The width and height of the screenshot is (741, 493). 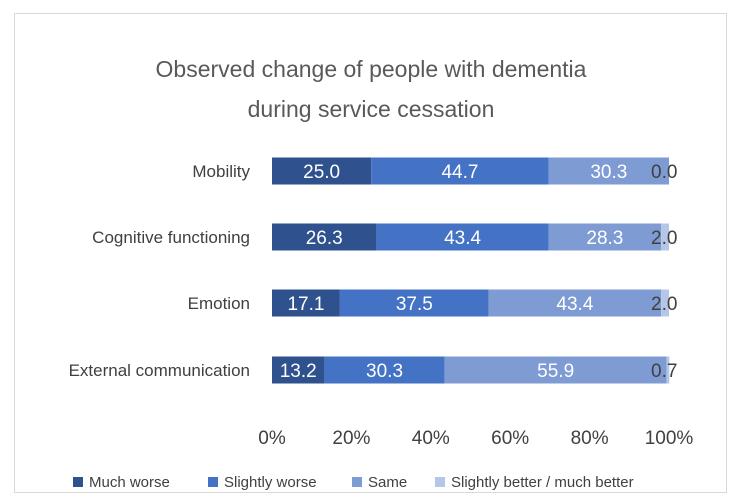 I want to click on category-label-external-communication: External communication, so click(x=159, y=370).